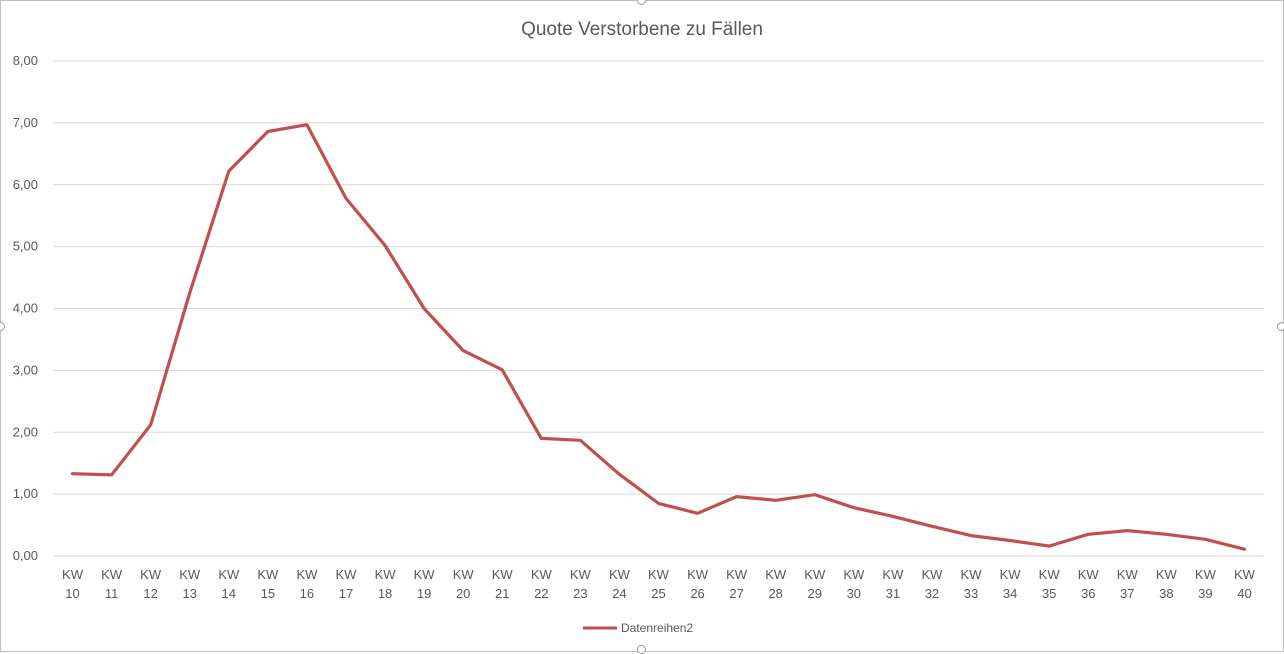 Image resolution: width=1284 pixels, height=654 pixels. Describe the element at coordinates (307, 584) in the screenshot. I see `x-tick-label: KW 16` at that location.